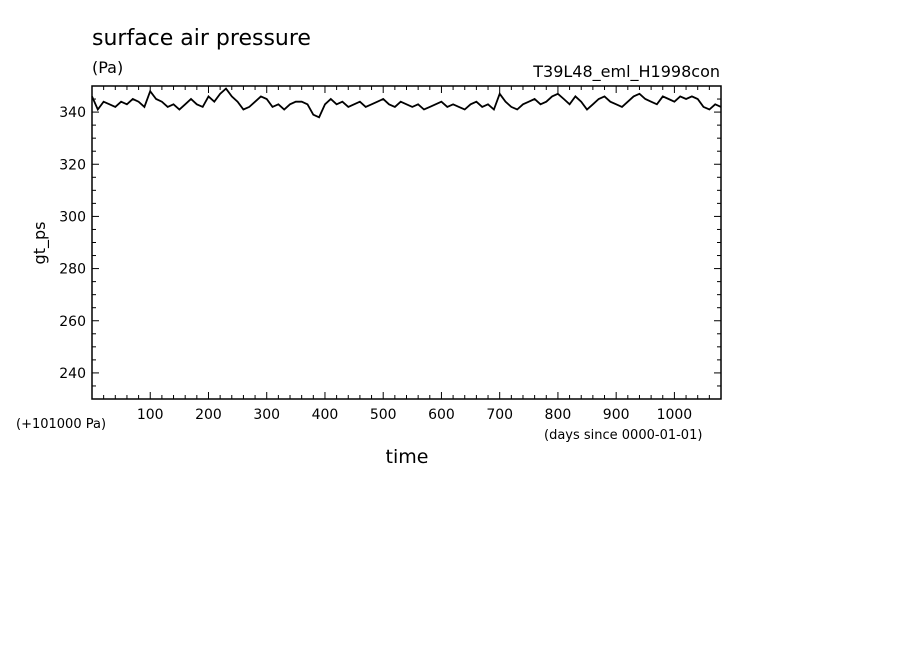 This screenshot has height=654, width=904. Describe the element at coordinates (266, 415) in the screenshot. I see `x-tick-label: 300` at that location.